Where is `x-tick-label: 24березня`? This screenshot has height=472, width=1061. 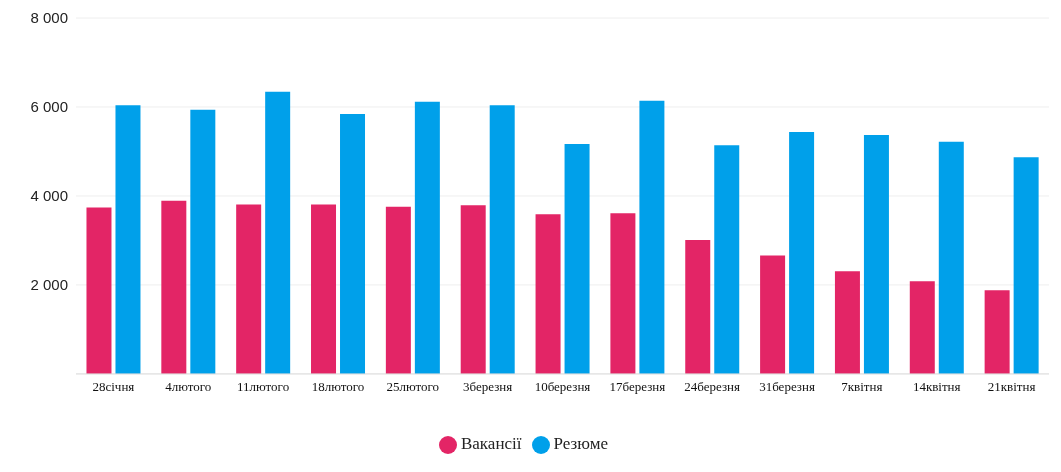
x-tick-label: 24березня is located at coordinates (712, 387).